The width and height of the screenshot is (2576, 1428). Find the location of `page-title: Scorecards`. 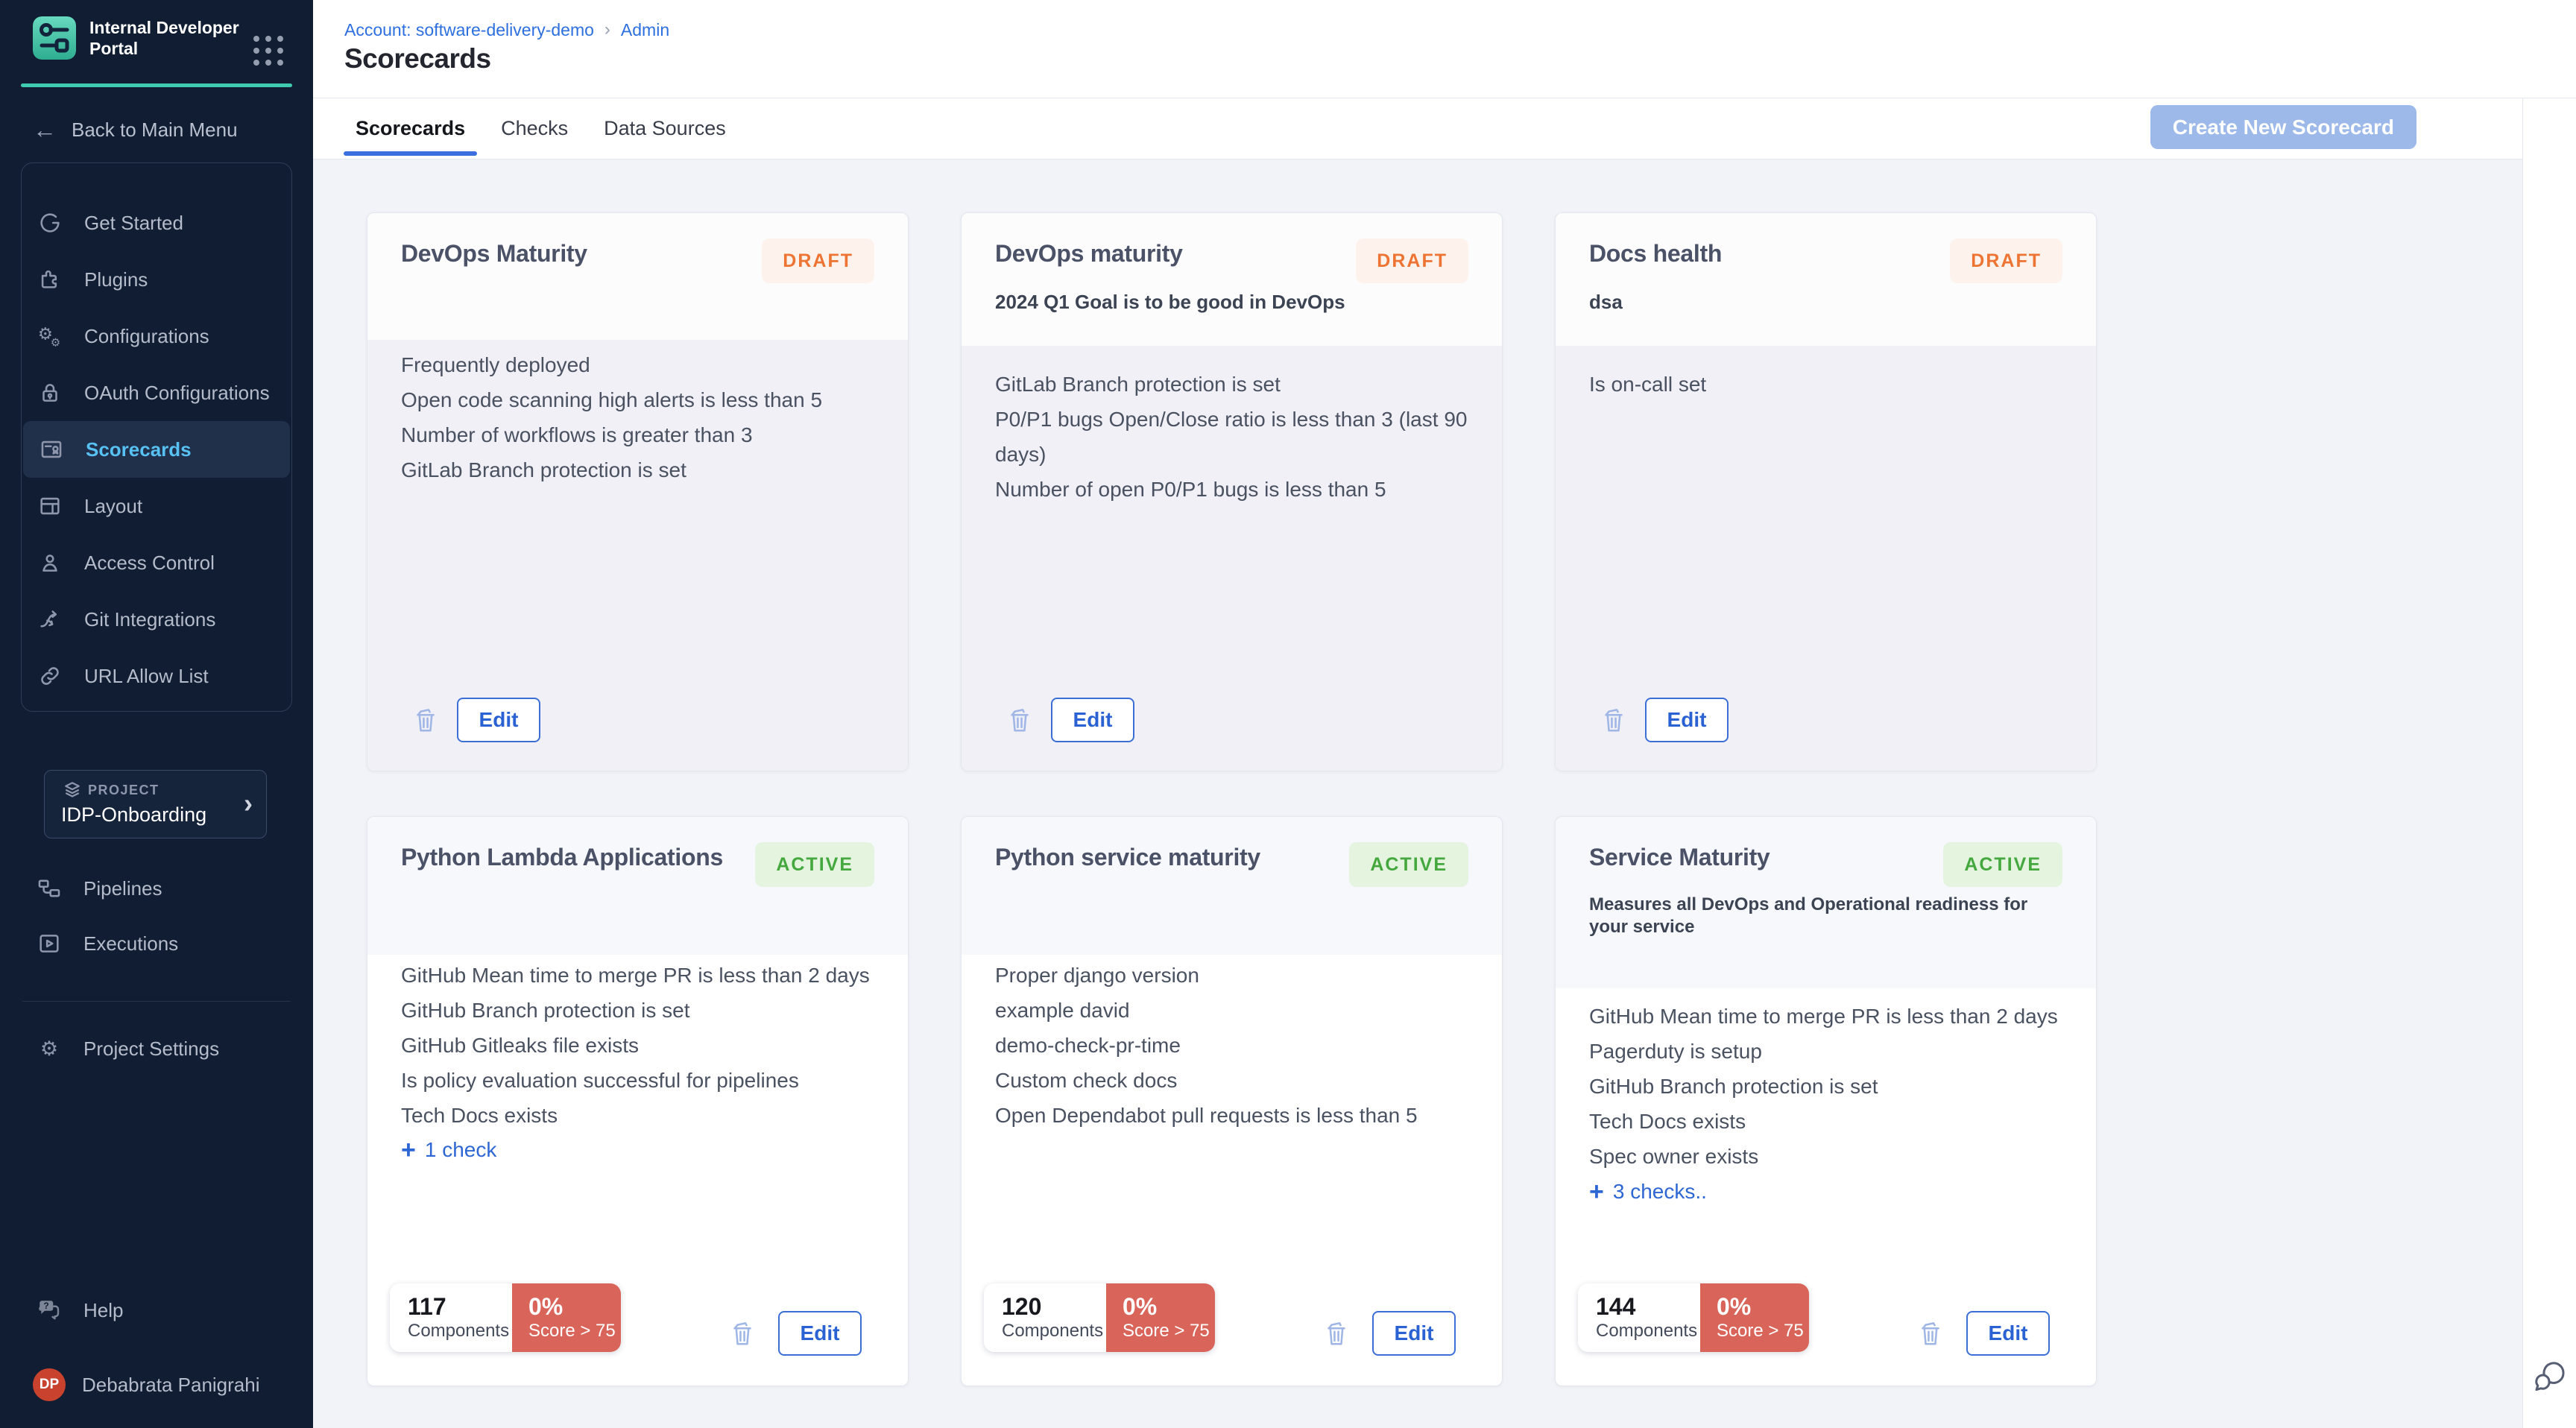

page-title: Scorecards is located at coordinates (418, 58).